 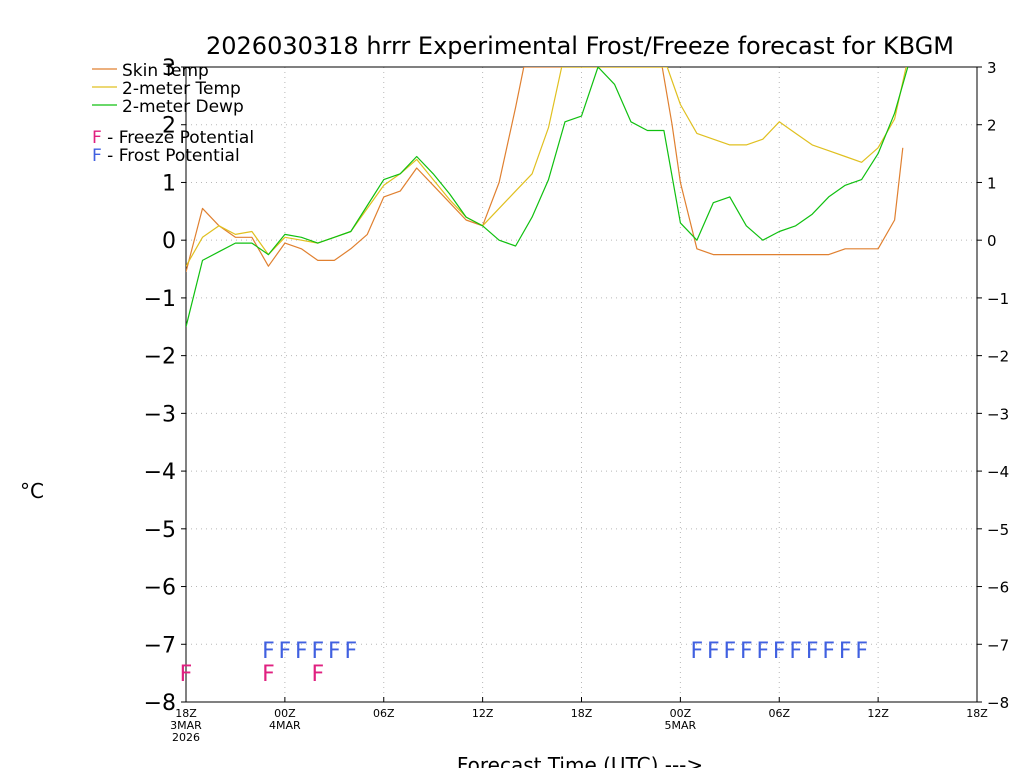 What do you see at coordinates (169, 68) in the screenshot?
I see `y-tick-label-left: 3` at bounding box center [169, 68].